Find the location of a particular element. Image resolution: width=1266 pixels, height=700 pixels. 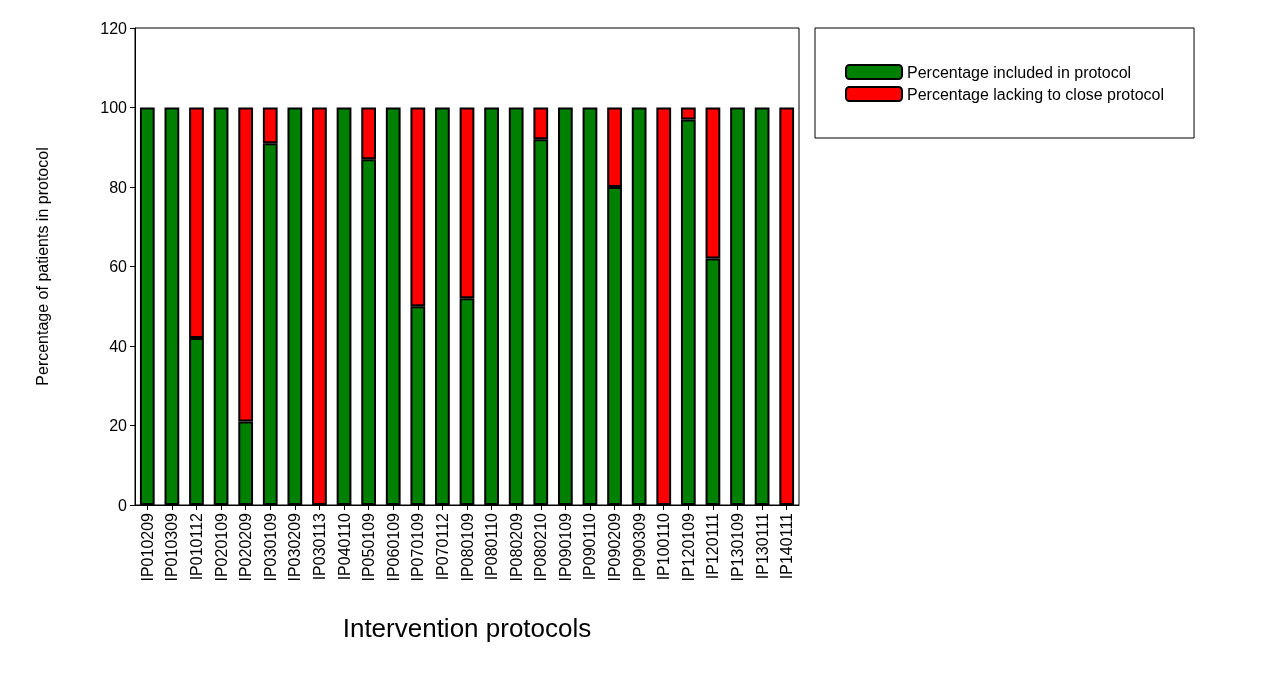

x-tick-label: IP100110 is located at coordinates (664, 546).